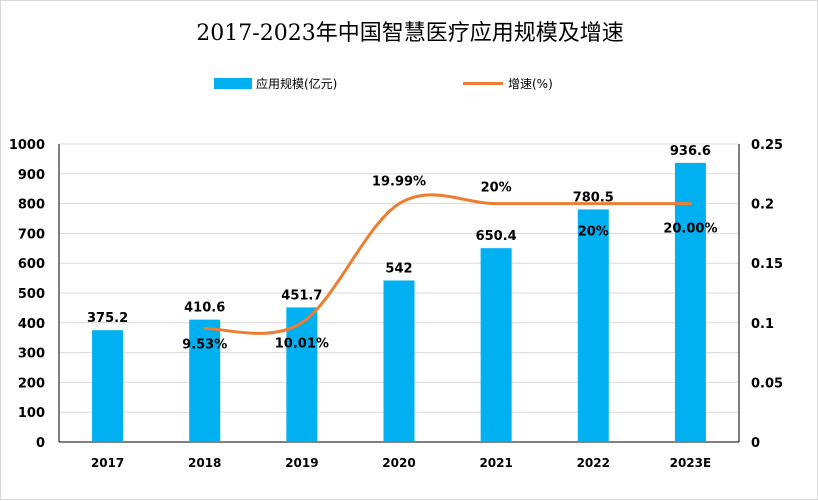 This screenshot has width=818, height=501. I want to click on y-left-tick-label: 800, so click(31, 205).